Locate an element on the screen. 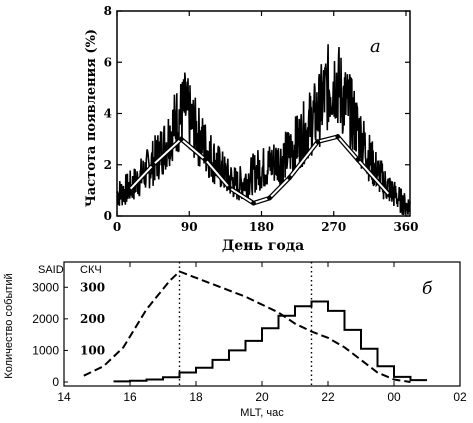 The image size is (473, 423). panel-b-x-tick-label: 20 is located at coordinates (262, 397).